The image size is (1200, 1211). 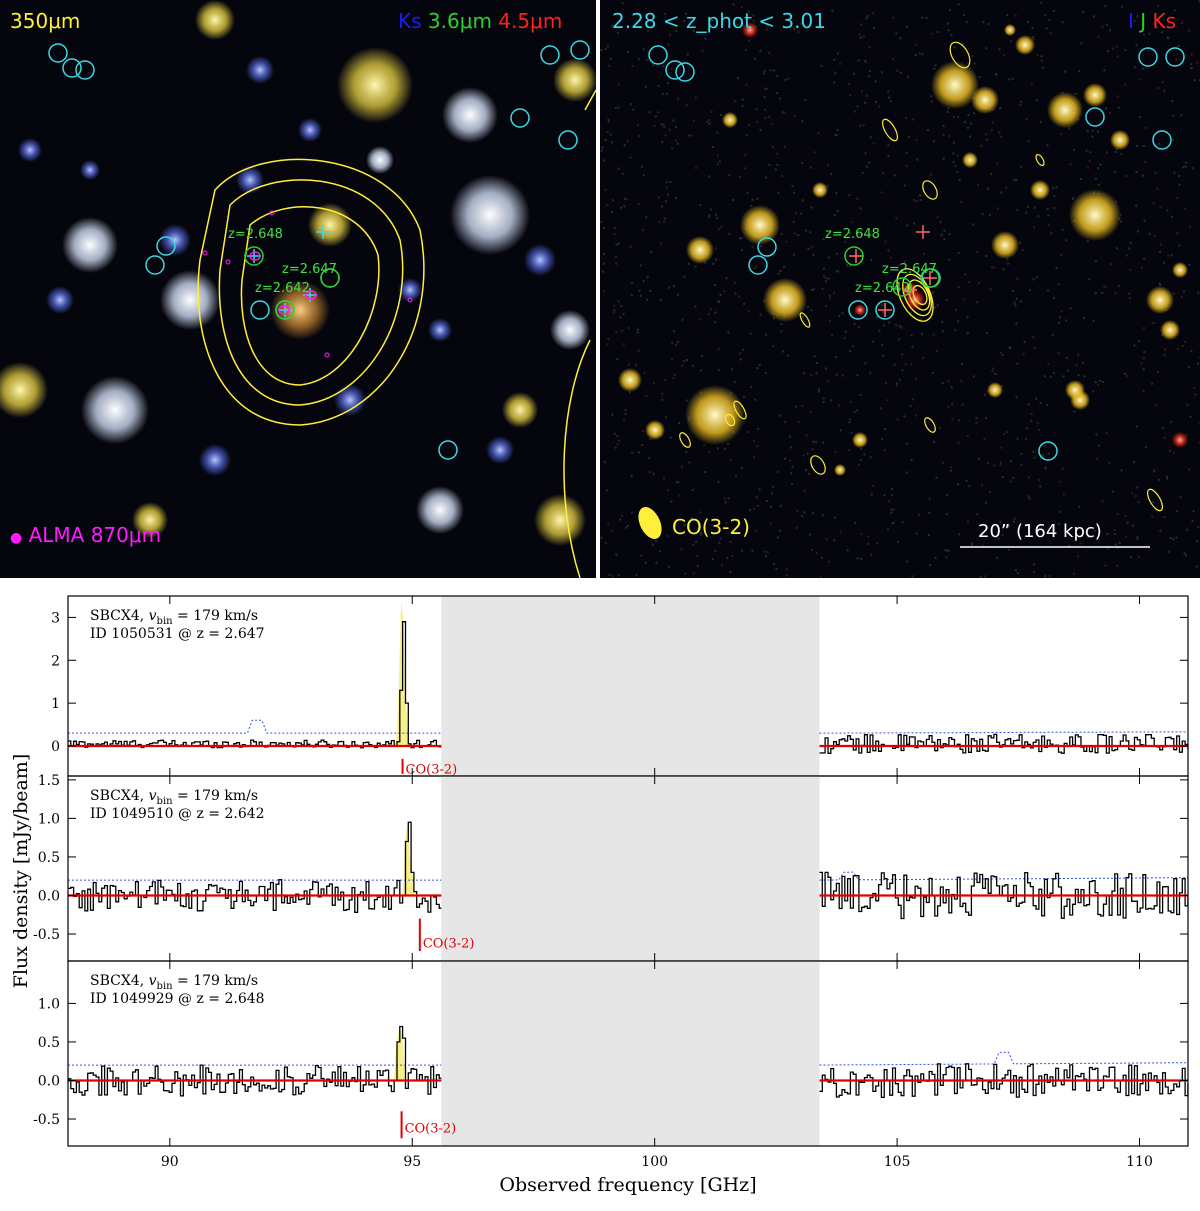 What do you see at coordinates (153, 796) in the screenshot?
I see `vbin-symbol: v` at bounding box center [153, 796].